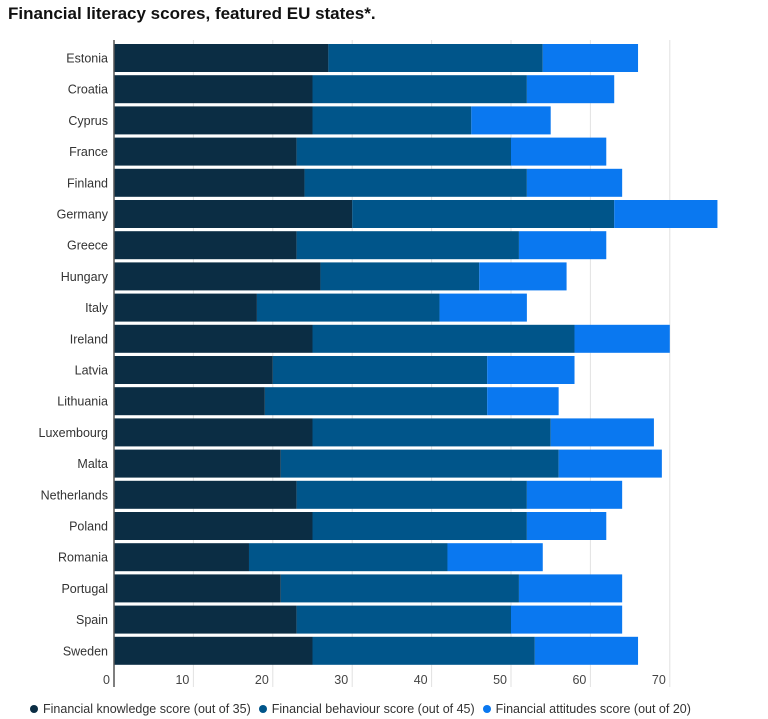 The width and height of the screenshot is (768, 719). I want to click on category-label: Latvia, so click(91, 371).